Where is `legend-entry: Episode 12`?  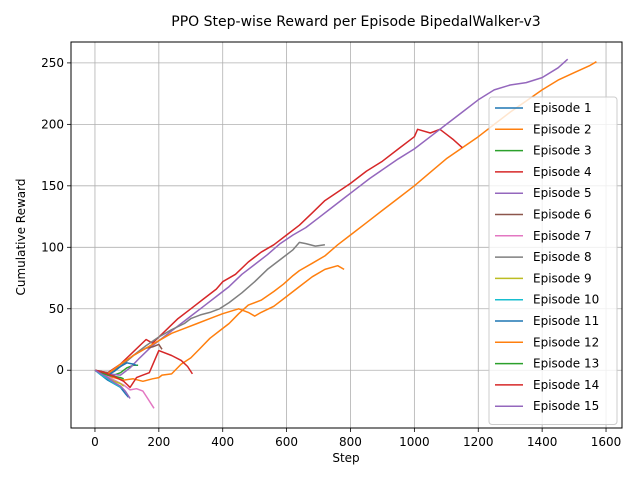 legend-entry: Episode 12 is located at coordinates (566, 342).